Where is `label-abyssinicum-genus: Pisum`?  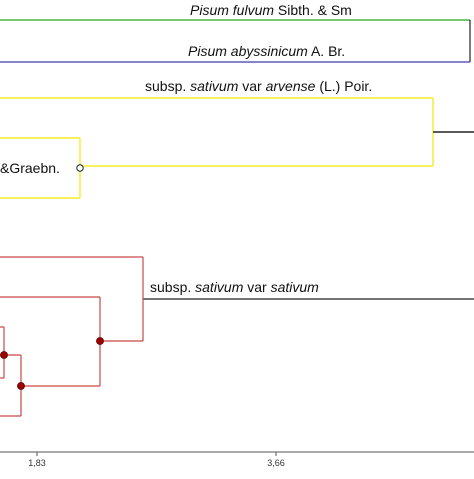 label-abyssinicum-genus: Pisum is located at coordinates (207, 51).